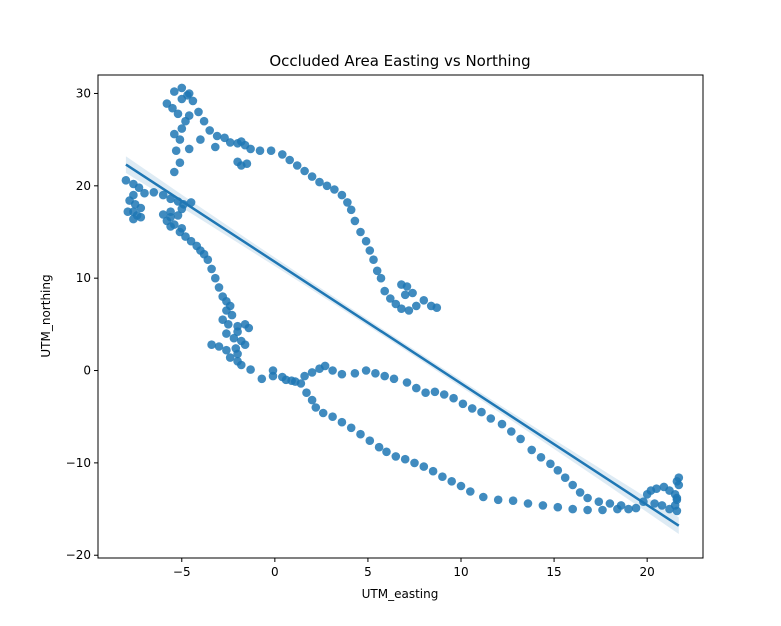  Describe the element at coordinates (400, 594) in the screenshot. I see `x-axis-label: UTM_easting` at that location.